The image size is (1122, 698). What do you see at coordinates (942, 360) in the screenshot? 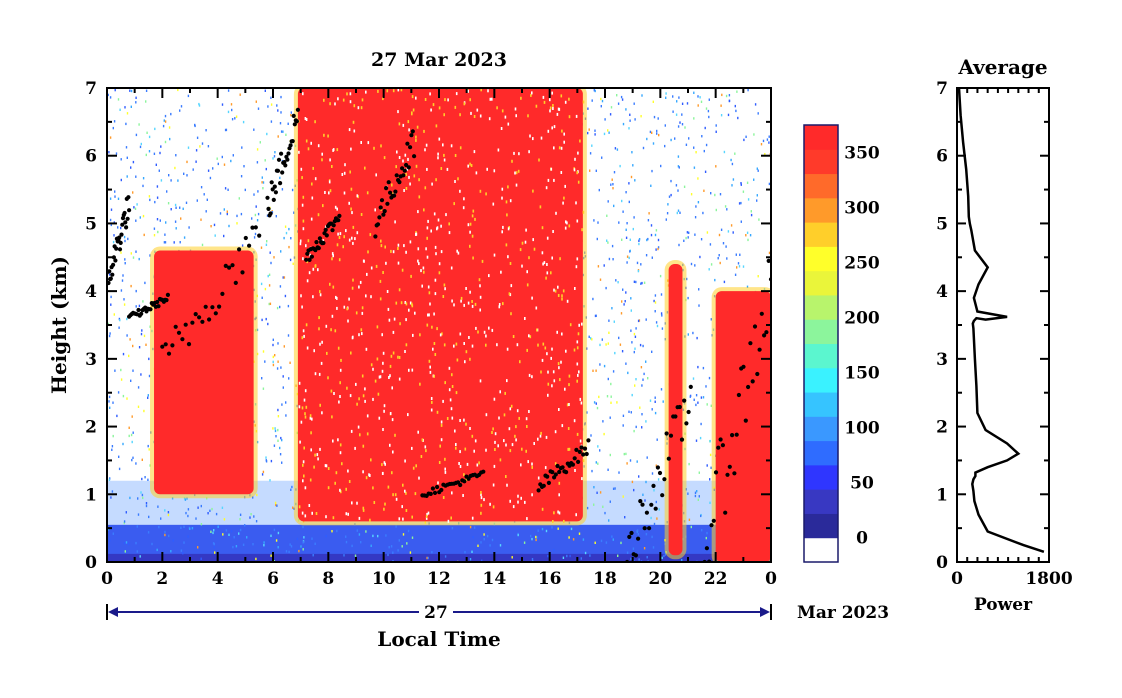
I see `avg-y-tick-label: 3` at bounding box center [942, 360].